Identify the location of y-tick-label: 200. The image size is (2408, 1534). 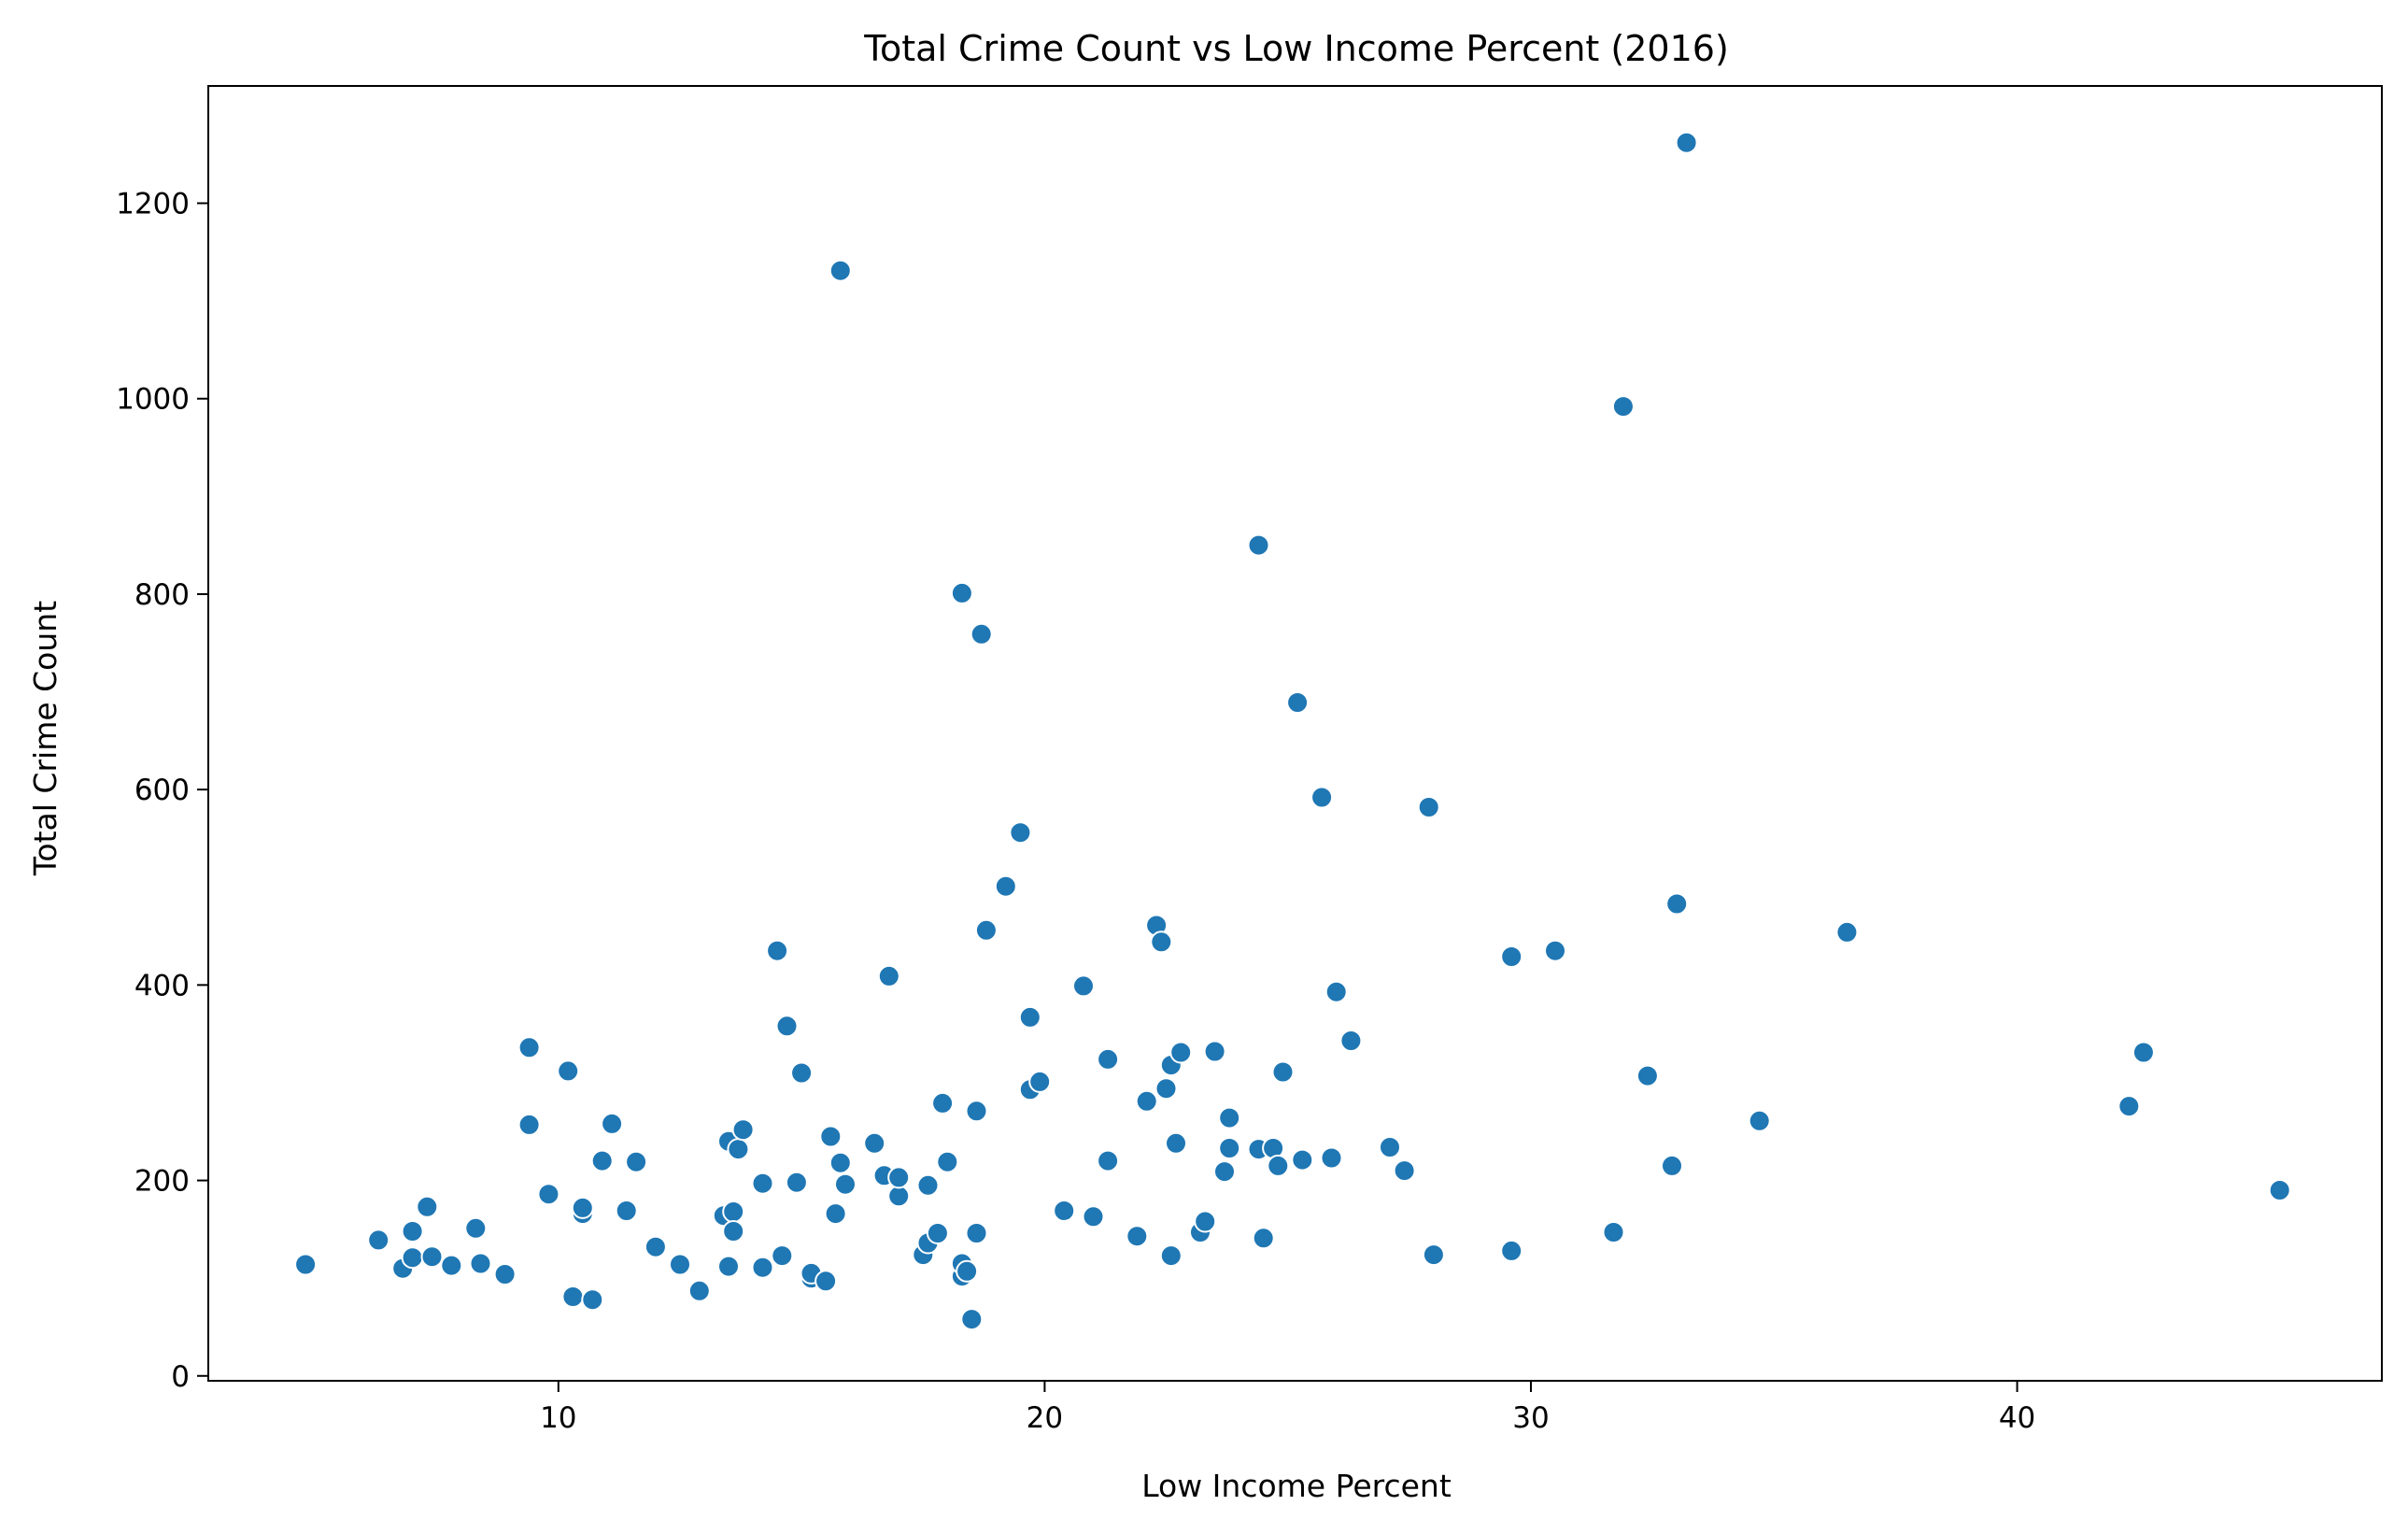
(162, 1182).